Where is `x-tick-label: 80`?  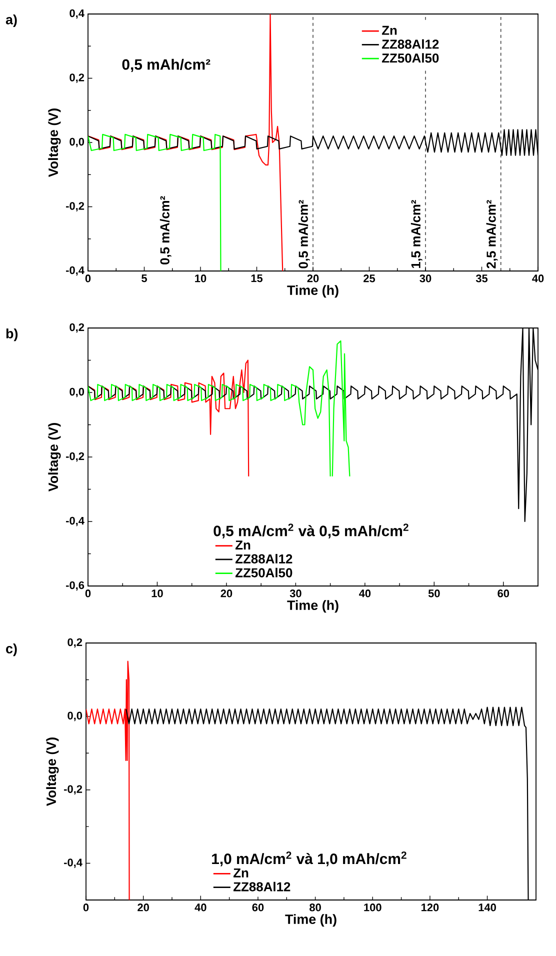
x-tick-label: 80 is located at coordinates (315, 908).